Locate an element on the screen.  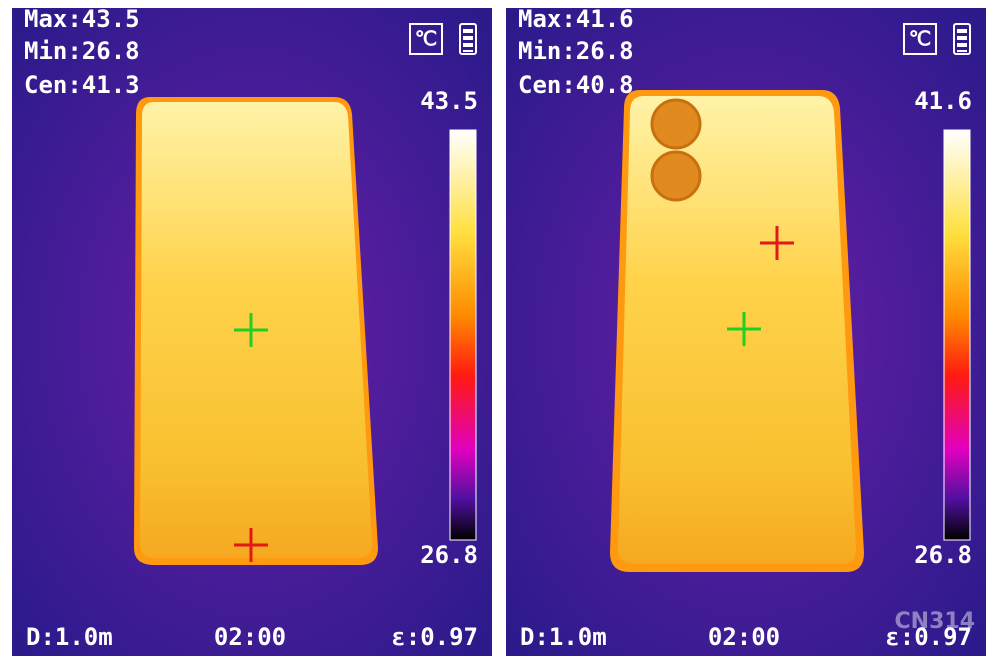
center-reading: Cen:41.3 is located at coordinates (82, 85).